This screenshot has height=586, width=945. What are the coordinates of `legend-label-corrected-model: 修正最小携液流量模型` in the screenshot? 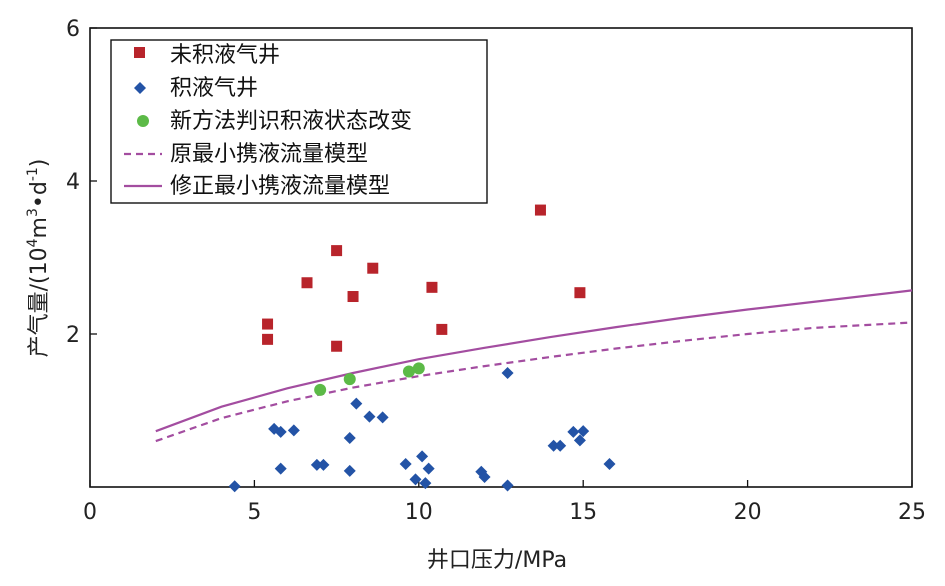 It's located at (280, 186).